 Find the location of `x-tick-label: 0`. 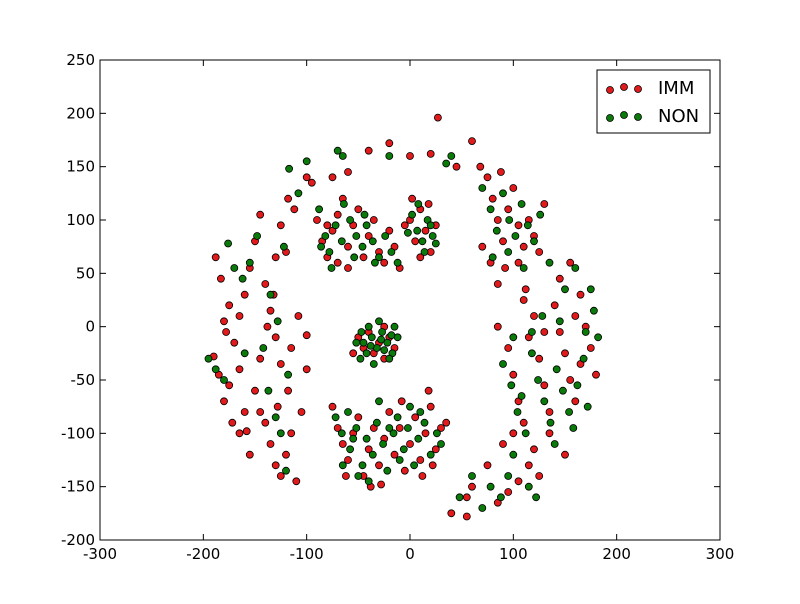

x-tick-label: 0 is located at coordinates (410, 554).